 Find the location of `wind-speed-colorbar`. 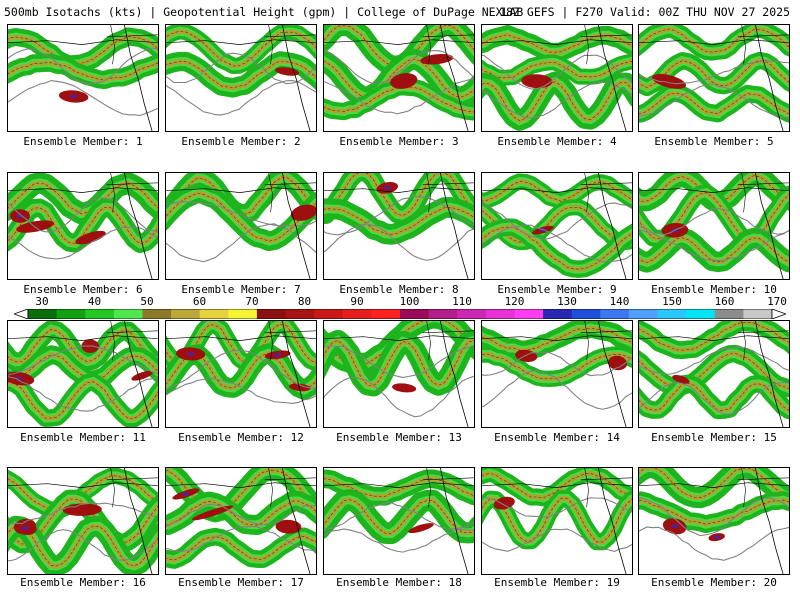

wind-speed-colorbar is located at coordinates (400, 314).